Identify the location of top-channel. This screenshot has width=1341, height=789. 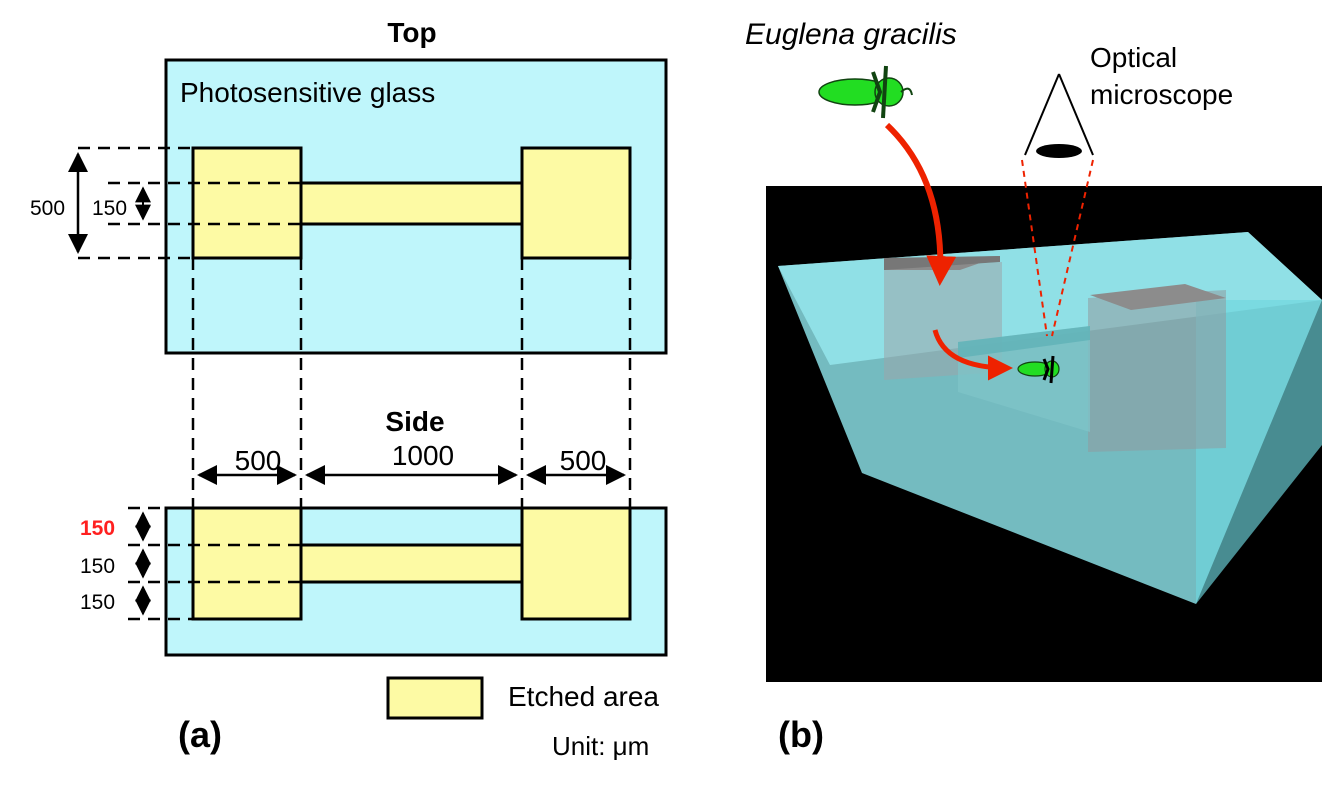
(411, 203).